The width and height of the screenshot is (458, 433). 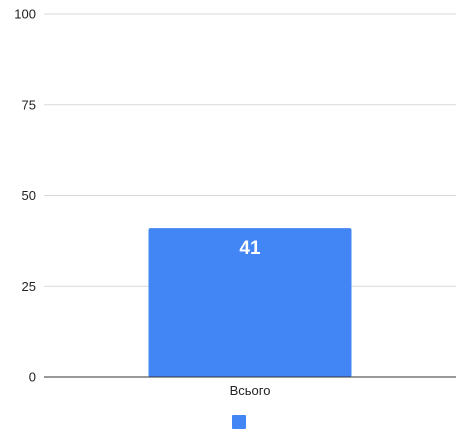 What do you see at coordinates (32, 377) in the screenshot?
I see `y-tick-label: 0` at bounding box center [32, 377].